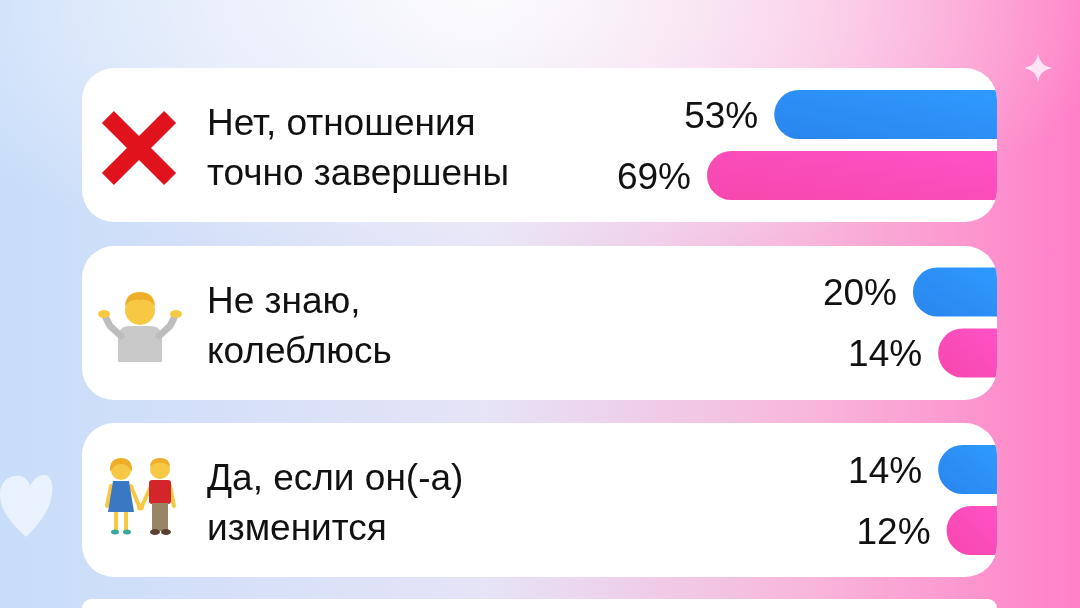 The width and height of the screenshot is (1080, 608). I want to click on data-label: 20%, so click(859, 292).